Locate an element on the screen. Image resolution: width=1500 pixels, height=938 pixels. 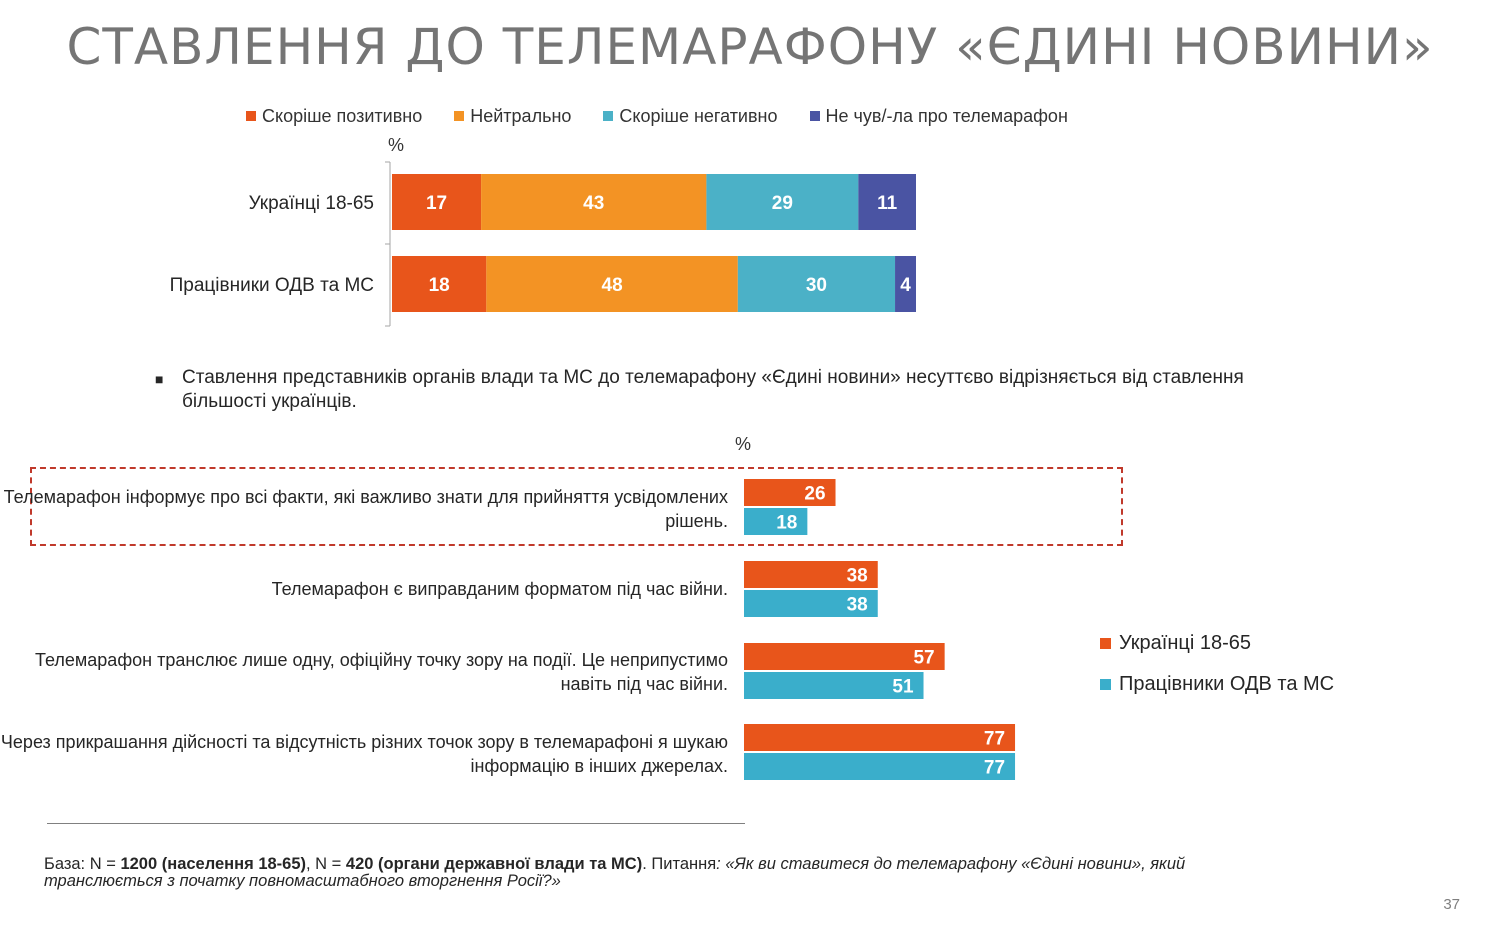
legend-item-negative: Скоріше негативно is located at coordinates (690, 116).